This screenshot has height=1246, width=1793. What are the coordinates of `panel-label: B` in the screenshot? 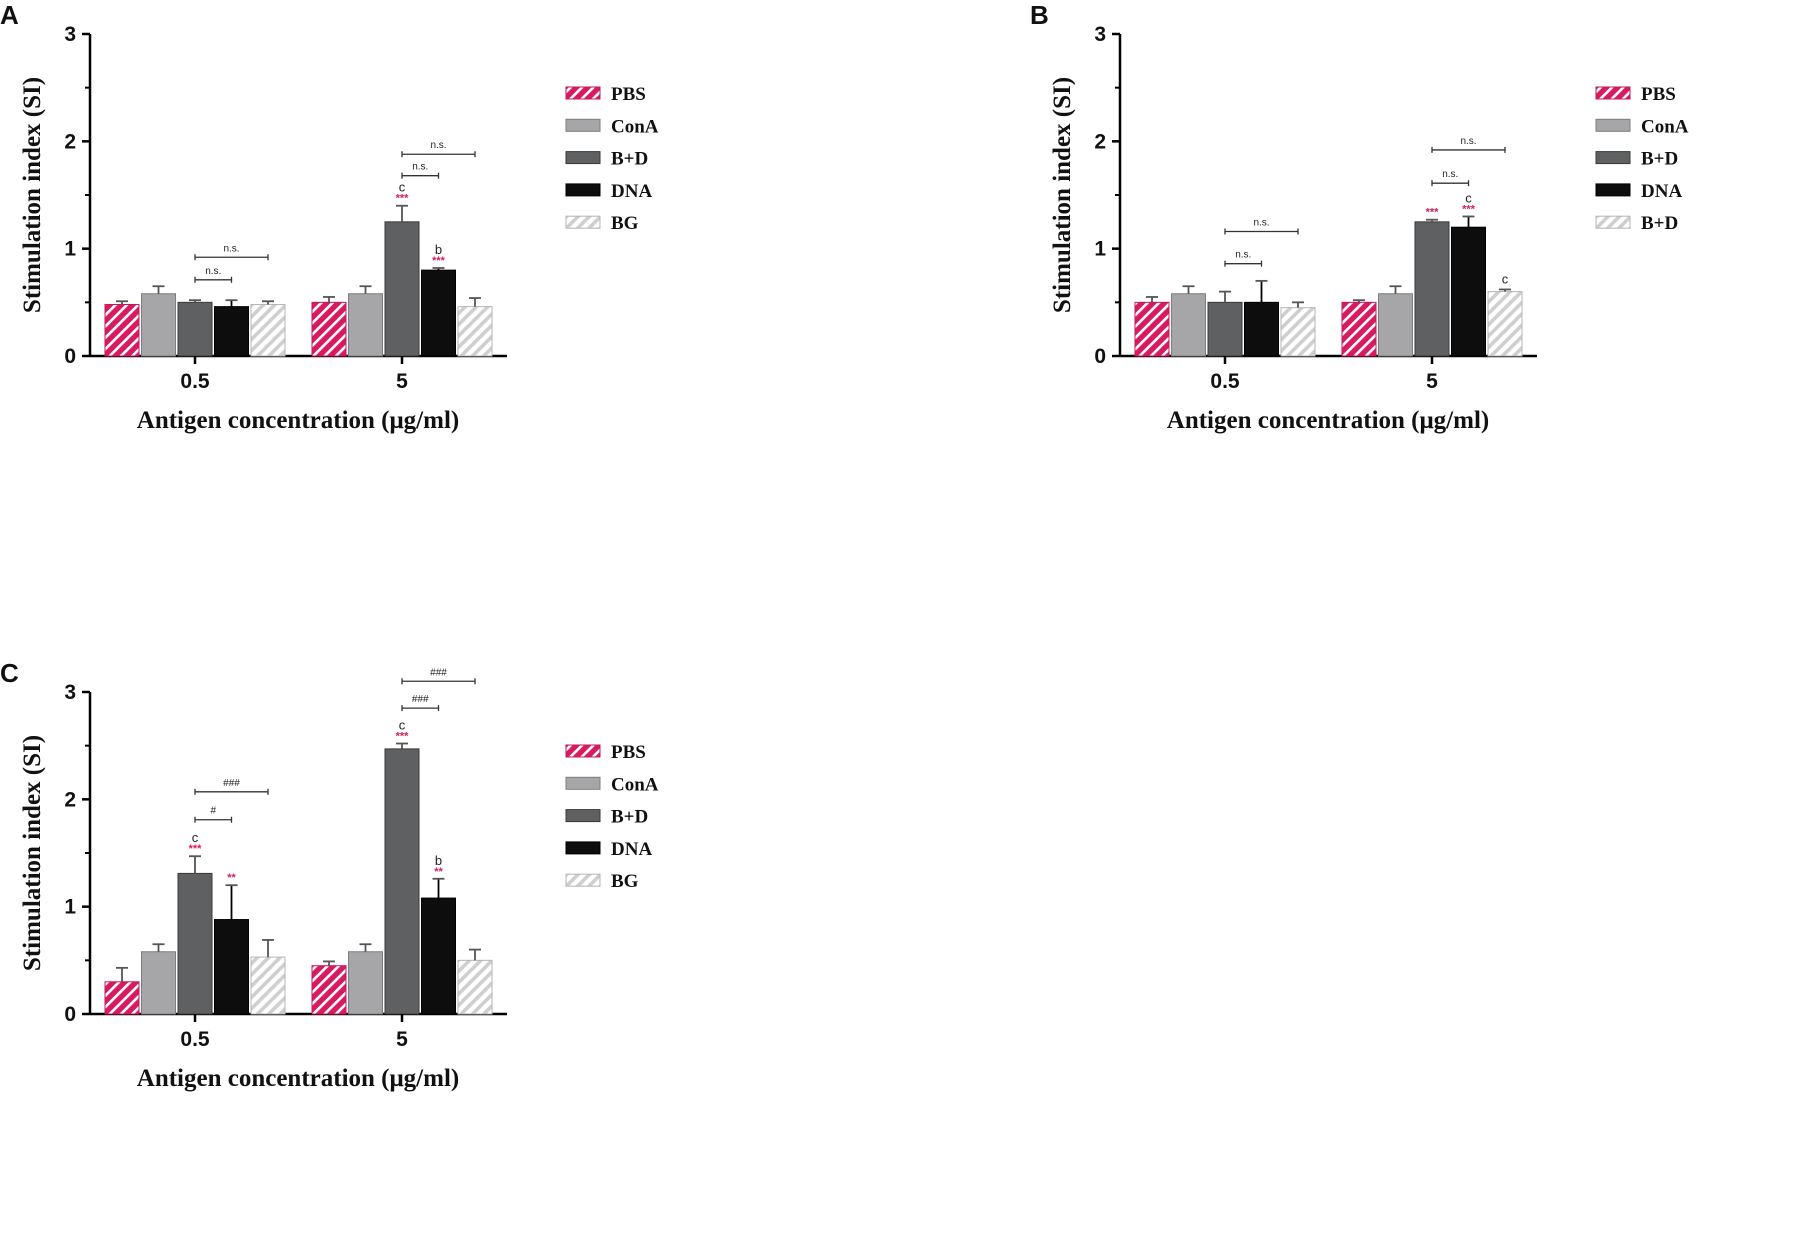 It's located at (1039, 15).